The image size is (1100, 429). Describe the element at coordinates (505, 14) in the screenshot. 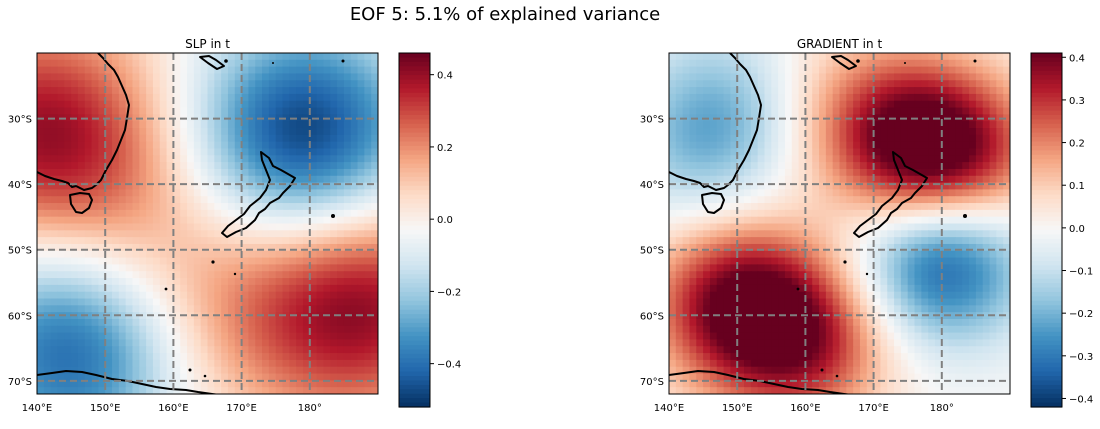

I see `figure-title: EOF 5: 5.1% of explained variance` at that location.